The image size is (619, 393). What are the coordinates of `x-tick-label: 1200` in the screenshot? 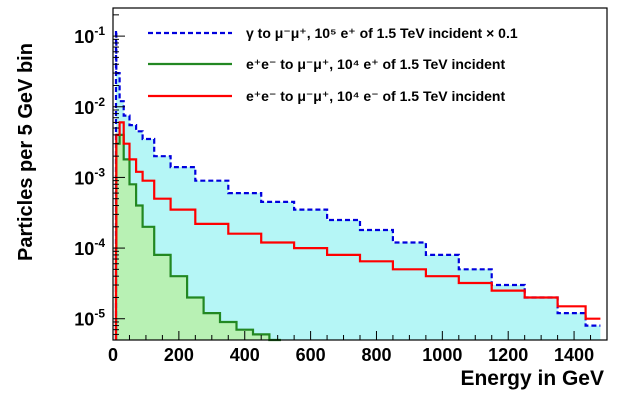 It's located at (508, 355).